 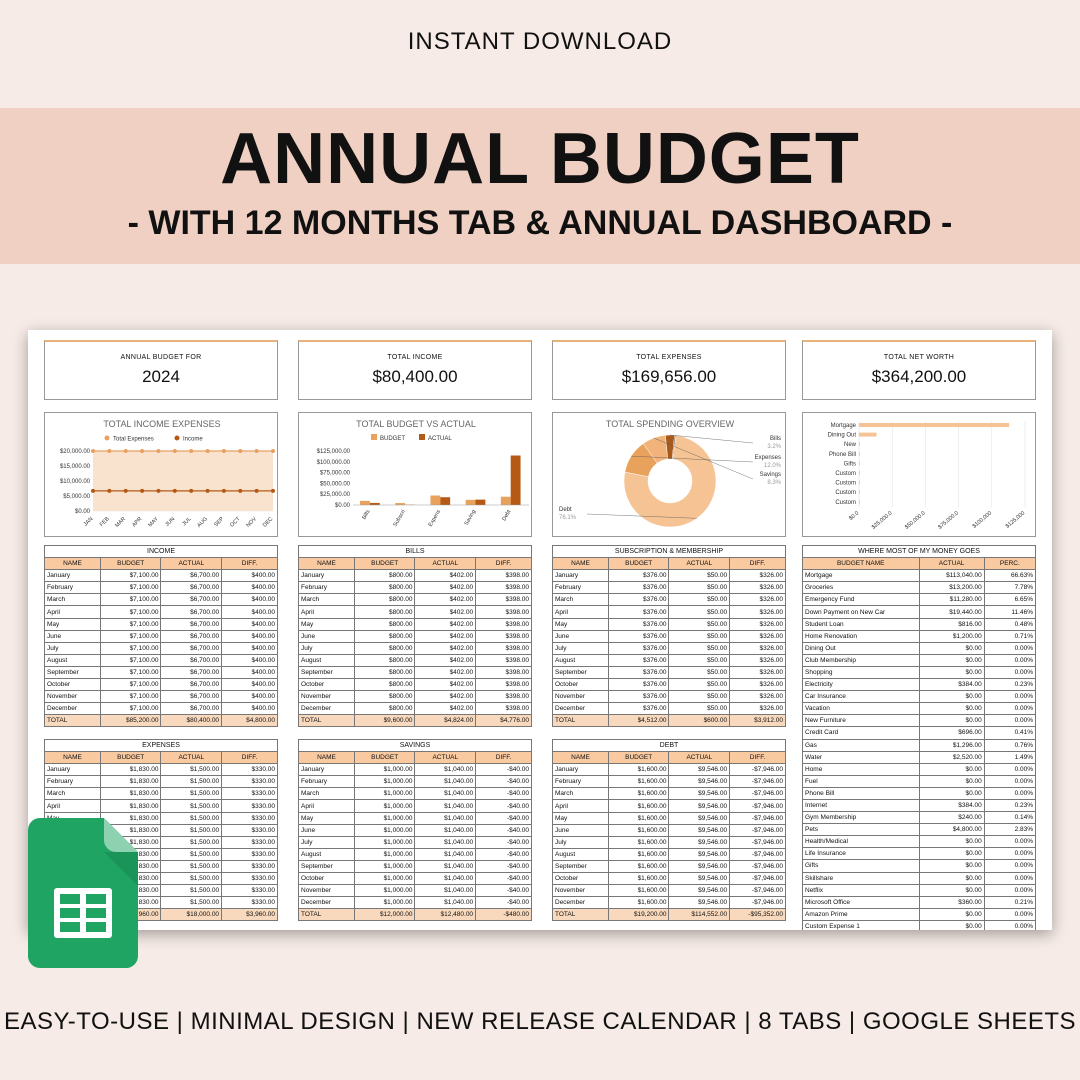 What do you see at coordinates (415, 624) in the screenshot?
I see `table-row: May $800.00 $402.00 $398.00` at bounding box center [415, 624].